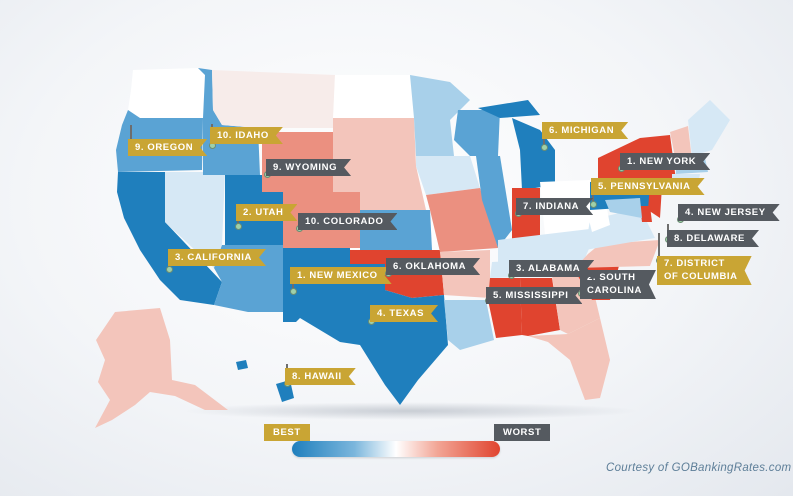 This screenshot has height=496, width=793. I want to click on state-louisiana, so click(469, 325).